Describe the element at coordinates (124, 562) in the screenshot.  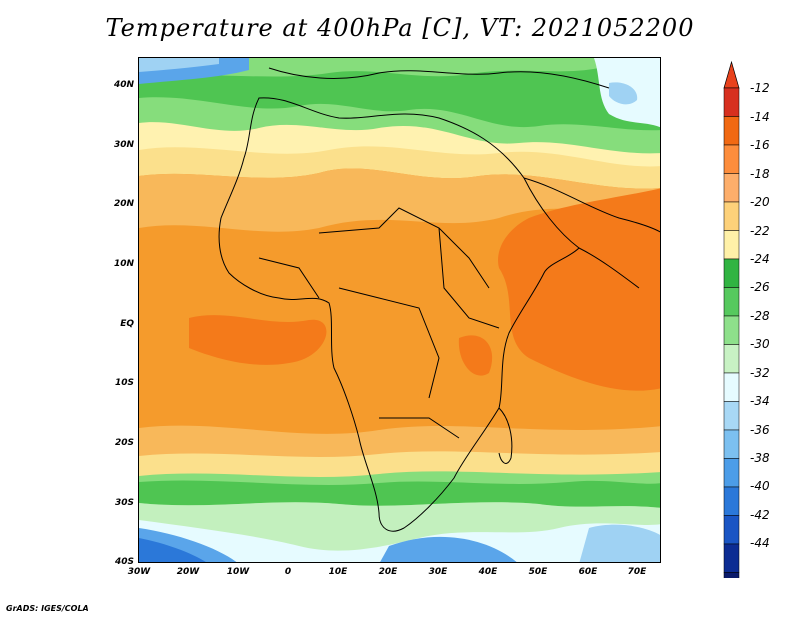
I see `lat-label: 40S` at that location.